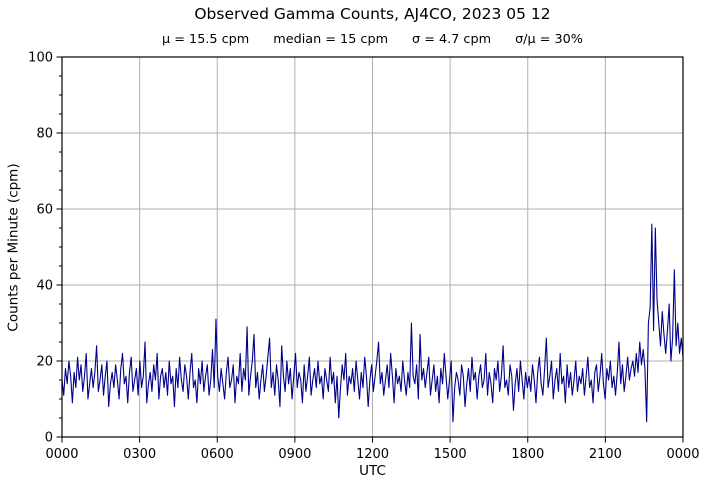  I want to click on x-axis-label: UTC, so click(372, 471).